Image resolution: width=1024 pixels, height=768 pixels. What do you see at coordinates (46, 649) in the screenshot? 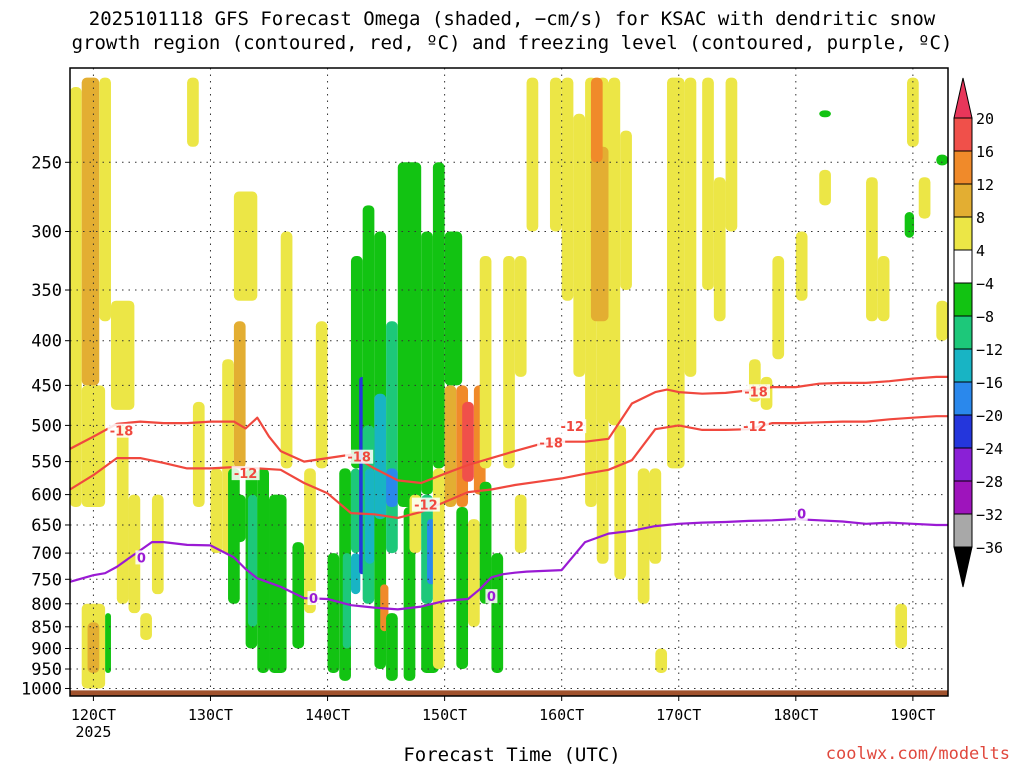
I see `y-tick-label: 900` at bounding box center [46, 649].